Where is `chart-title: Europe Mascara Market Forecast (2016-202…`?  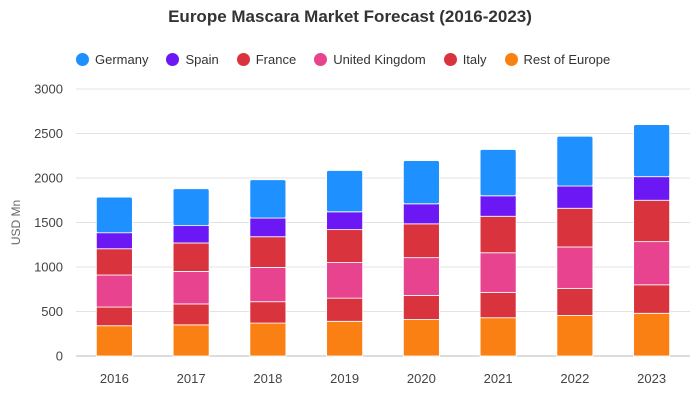
chart-title: Europe Mascara Market Forecast (2016-202… is located at coordinates (350, 16).